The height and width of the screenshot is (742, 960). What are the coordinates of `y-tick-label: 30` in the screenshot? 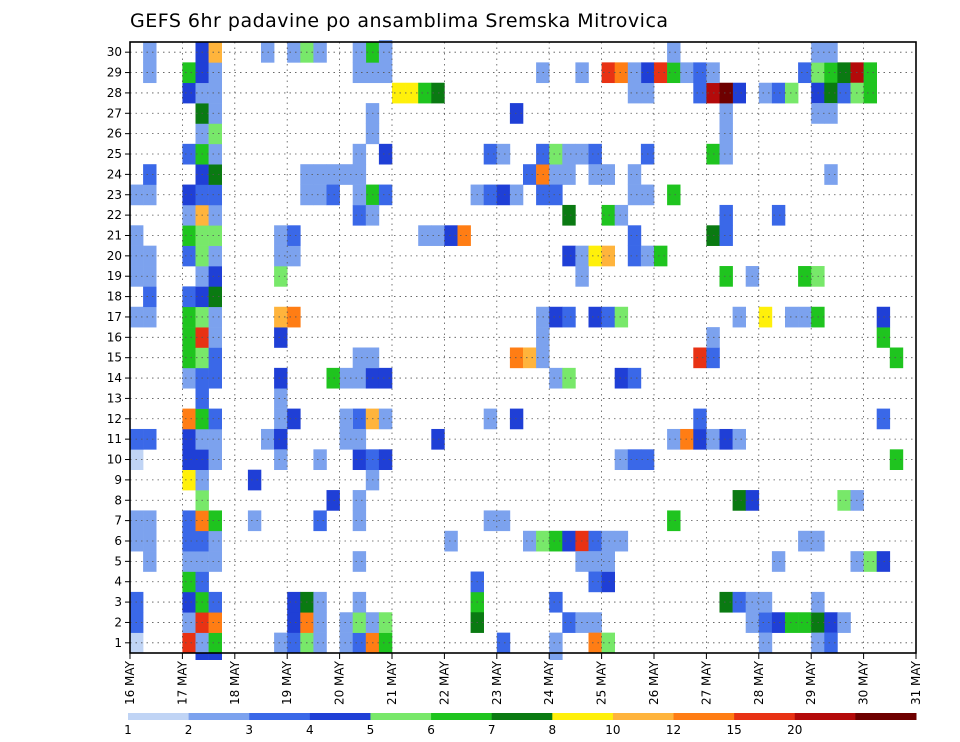 It's located at (114, 52).